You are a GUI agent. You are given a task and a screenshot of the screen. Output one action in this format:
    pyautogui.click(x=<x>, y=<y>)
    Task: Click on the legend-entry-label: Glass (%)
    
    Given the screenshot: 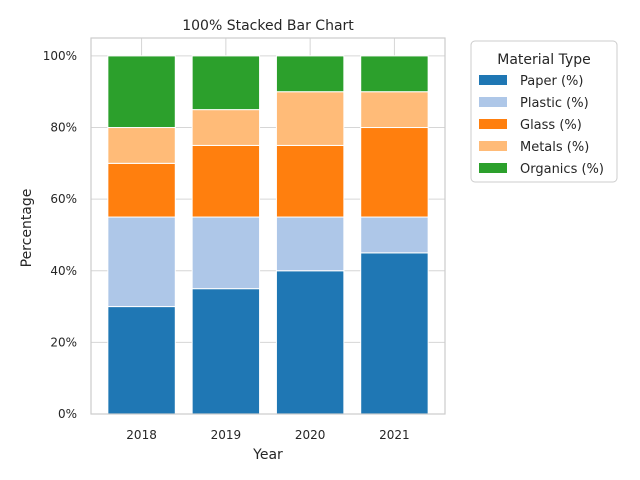 What is the action you would take?
    pyautogui.click(x=551, y=125)
    